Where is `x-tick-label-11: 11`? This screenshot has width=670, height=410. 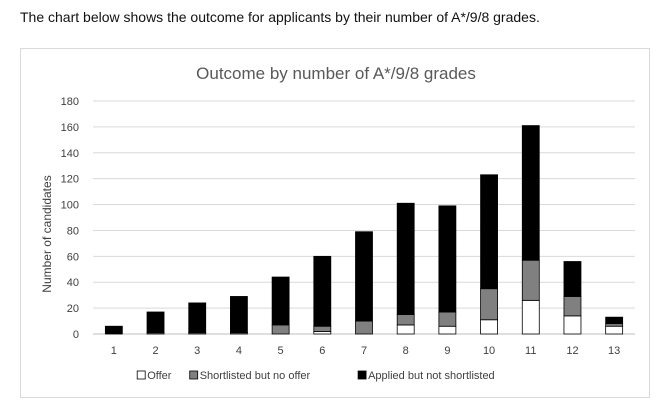 x-tick-label-11: 11 is located at coordinates (530, 351).